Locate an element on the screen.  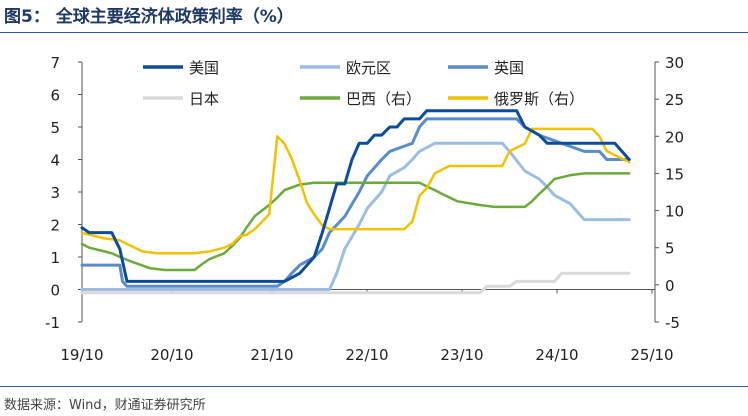
bottom-rule is located at coordinates (374, 386).